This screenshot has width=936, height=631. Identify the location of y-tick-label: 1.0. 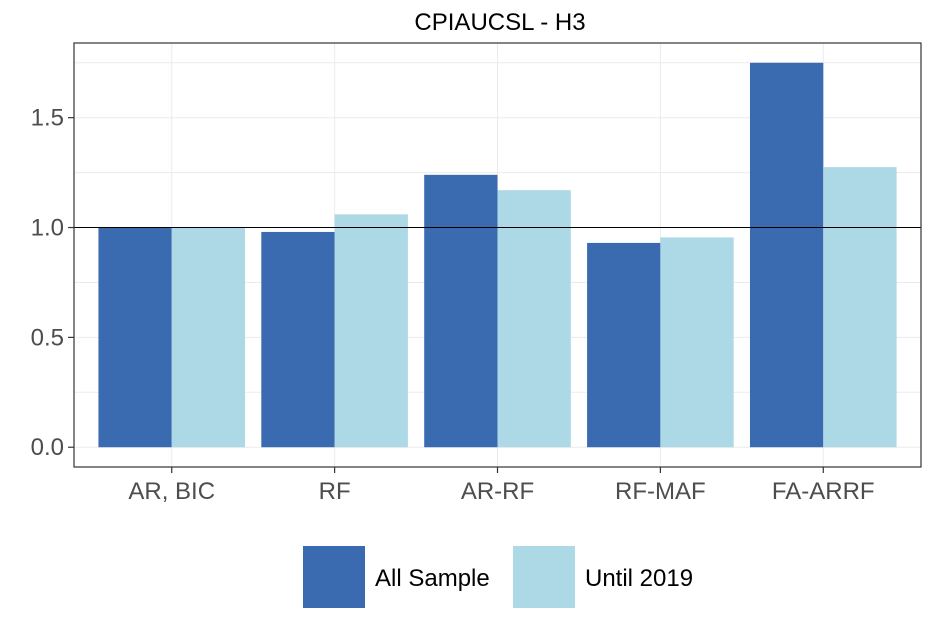
(47, 228).